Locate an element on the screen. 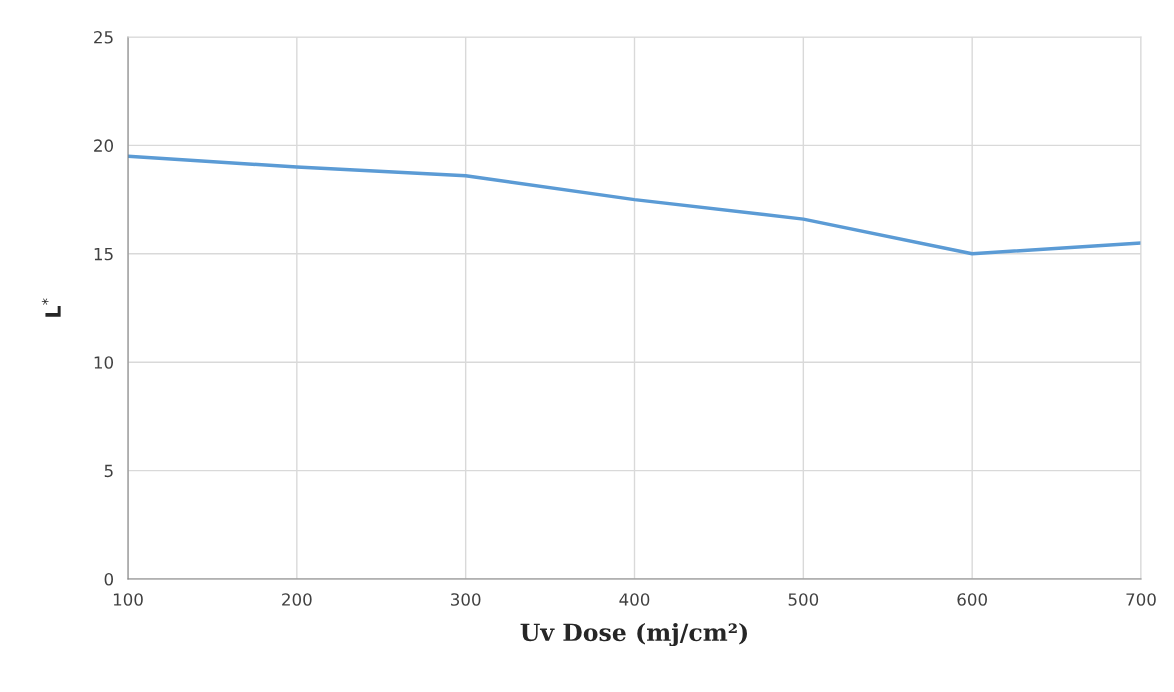 The height and width of the screenshot is (692, 1174). x-tick-label: 100 is located at coordinates (128, 599).